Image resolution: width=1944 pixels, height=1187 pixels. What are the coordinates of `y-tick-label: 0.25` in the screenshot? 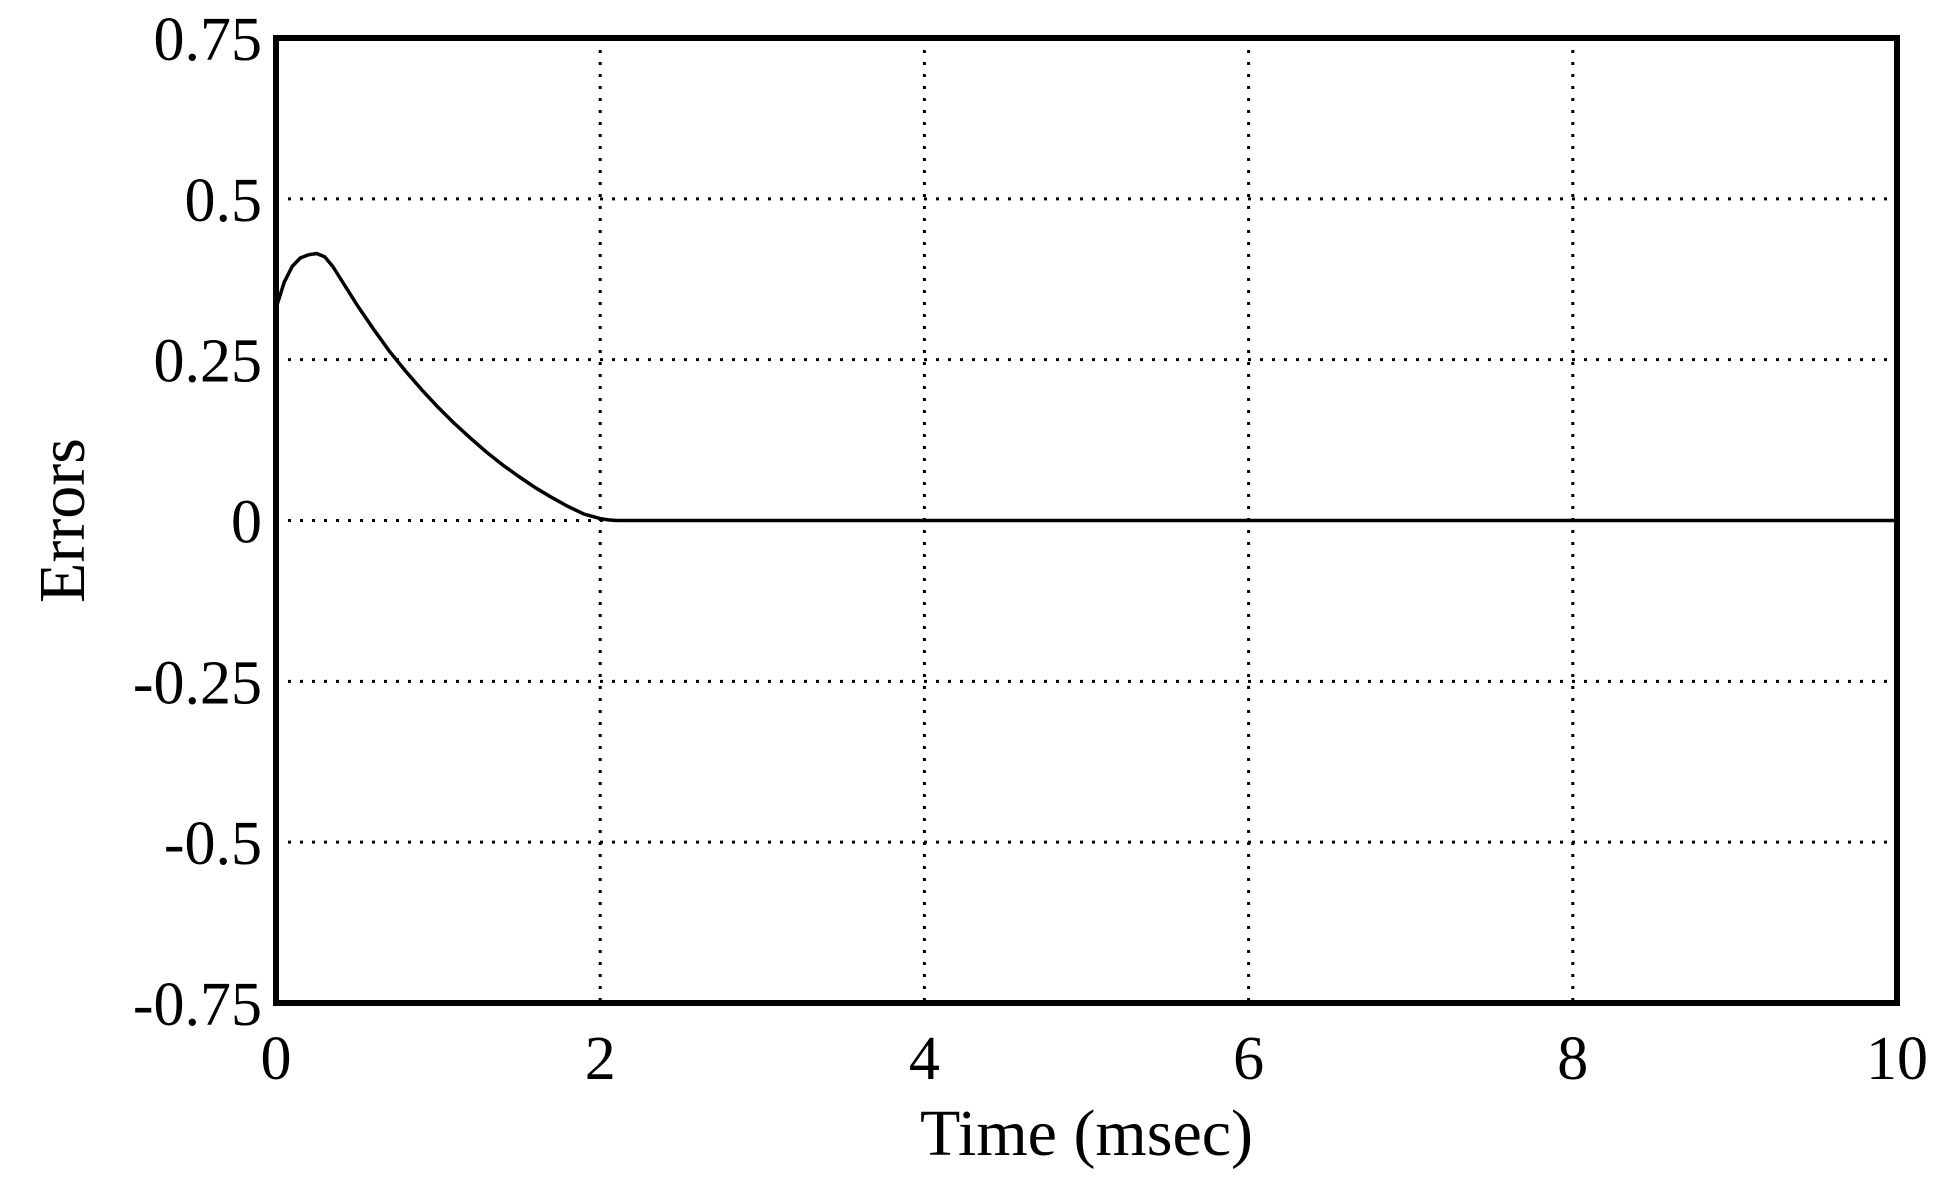 It's located at (208, 362).